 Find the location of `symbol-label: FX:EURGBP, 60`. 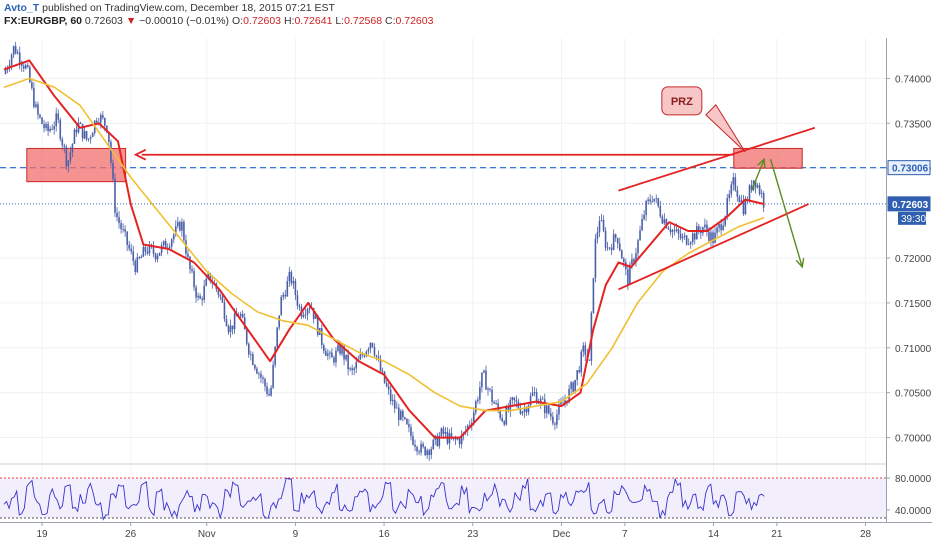

symbol-label: FX:EURGBP, 60 is located at coordinates (43, 21).